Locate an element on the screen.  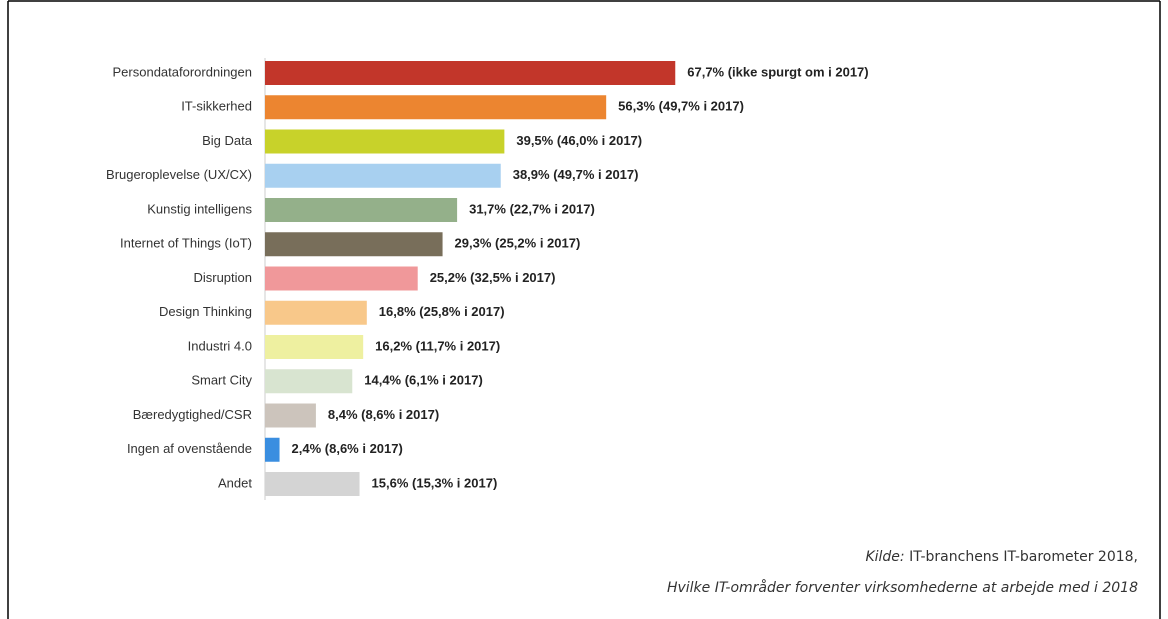
value-label: 25,2% (32,5% i 2017) is located at coordinates (493, 277).